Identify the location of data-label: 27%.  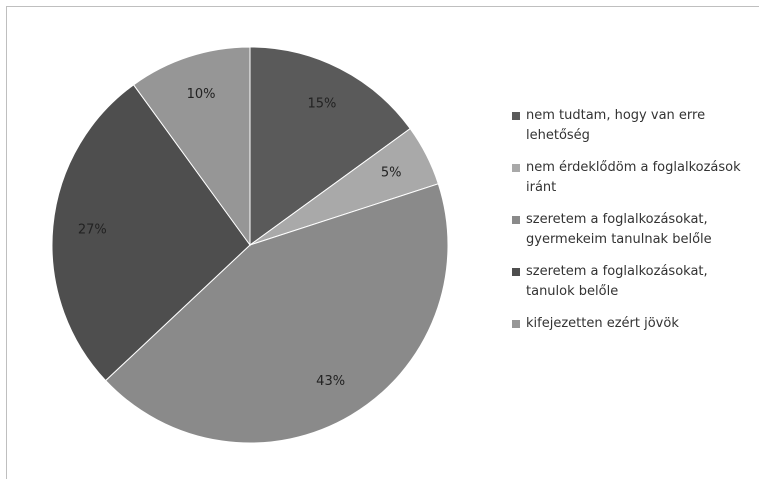
(92, 230).